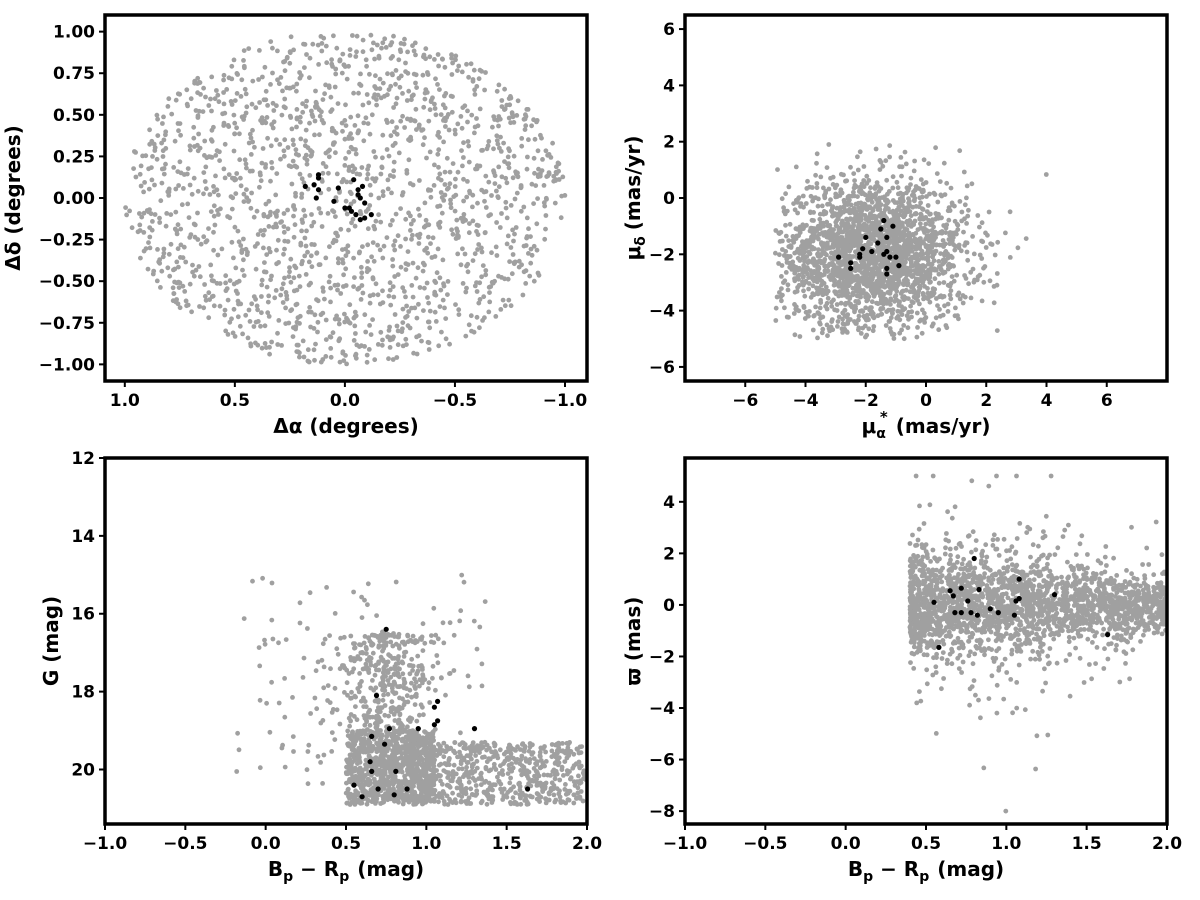  What do you see at coordinates (67, 282) in the screenshot?
I see `y-tick-label: −0.50` at bounding box center [67, 282].